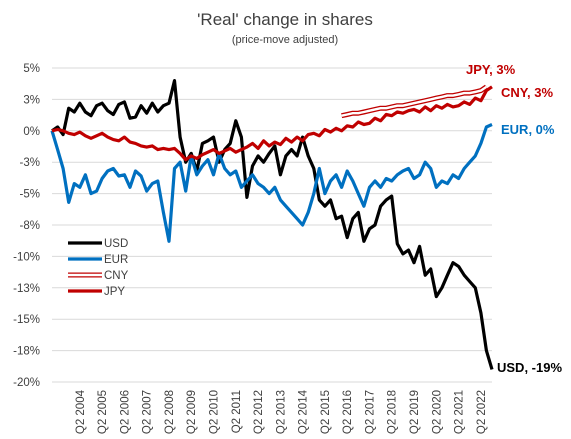 This screenshot has height=439, width=571. Describe the element at coordinates (116, 276) in the screenshot. I see `legend-label-cny: CNY` at that location.